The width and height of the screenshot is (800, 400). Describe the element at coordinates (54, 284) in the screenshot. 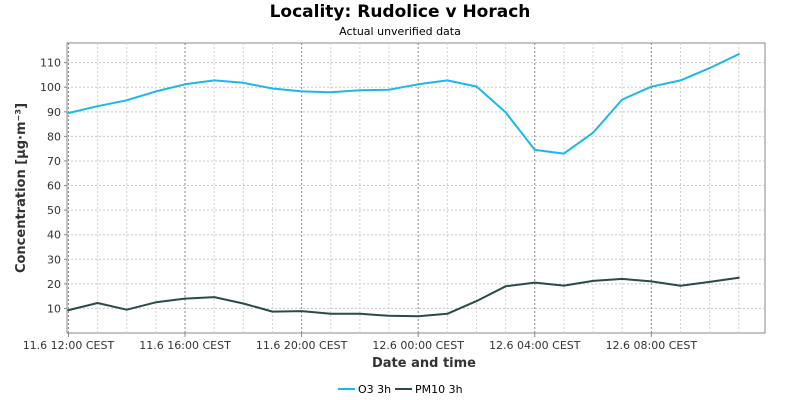

I see `y-tick-label: 20` at that location.